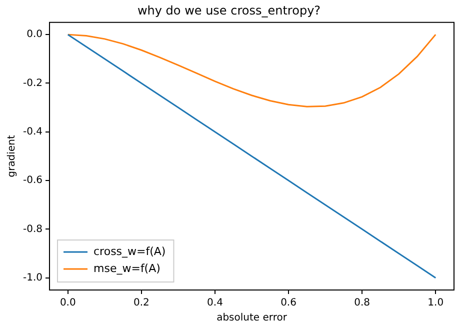 Image resolution: width=474 pixels, height=324 pixels. What do you see at coordinates (288, 303) in the screenshot?
I see `x-tick-label: 0.6` at bounding box center [288, 303].